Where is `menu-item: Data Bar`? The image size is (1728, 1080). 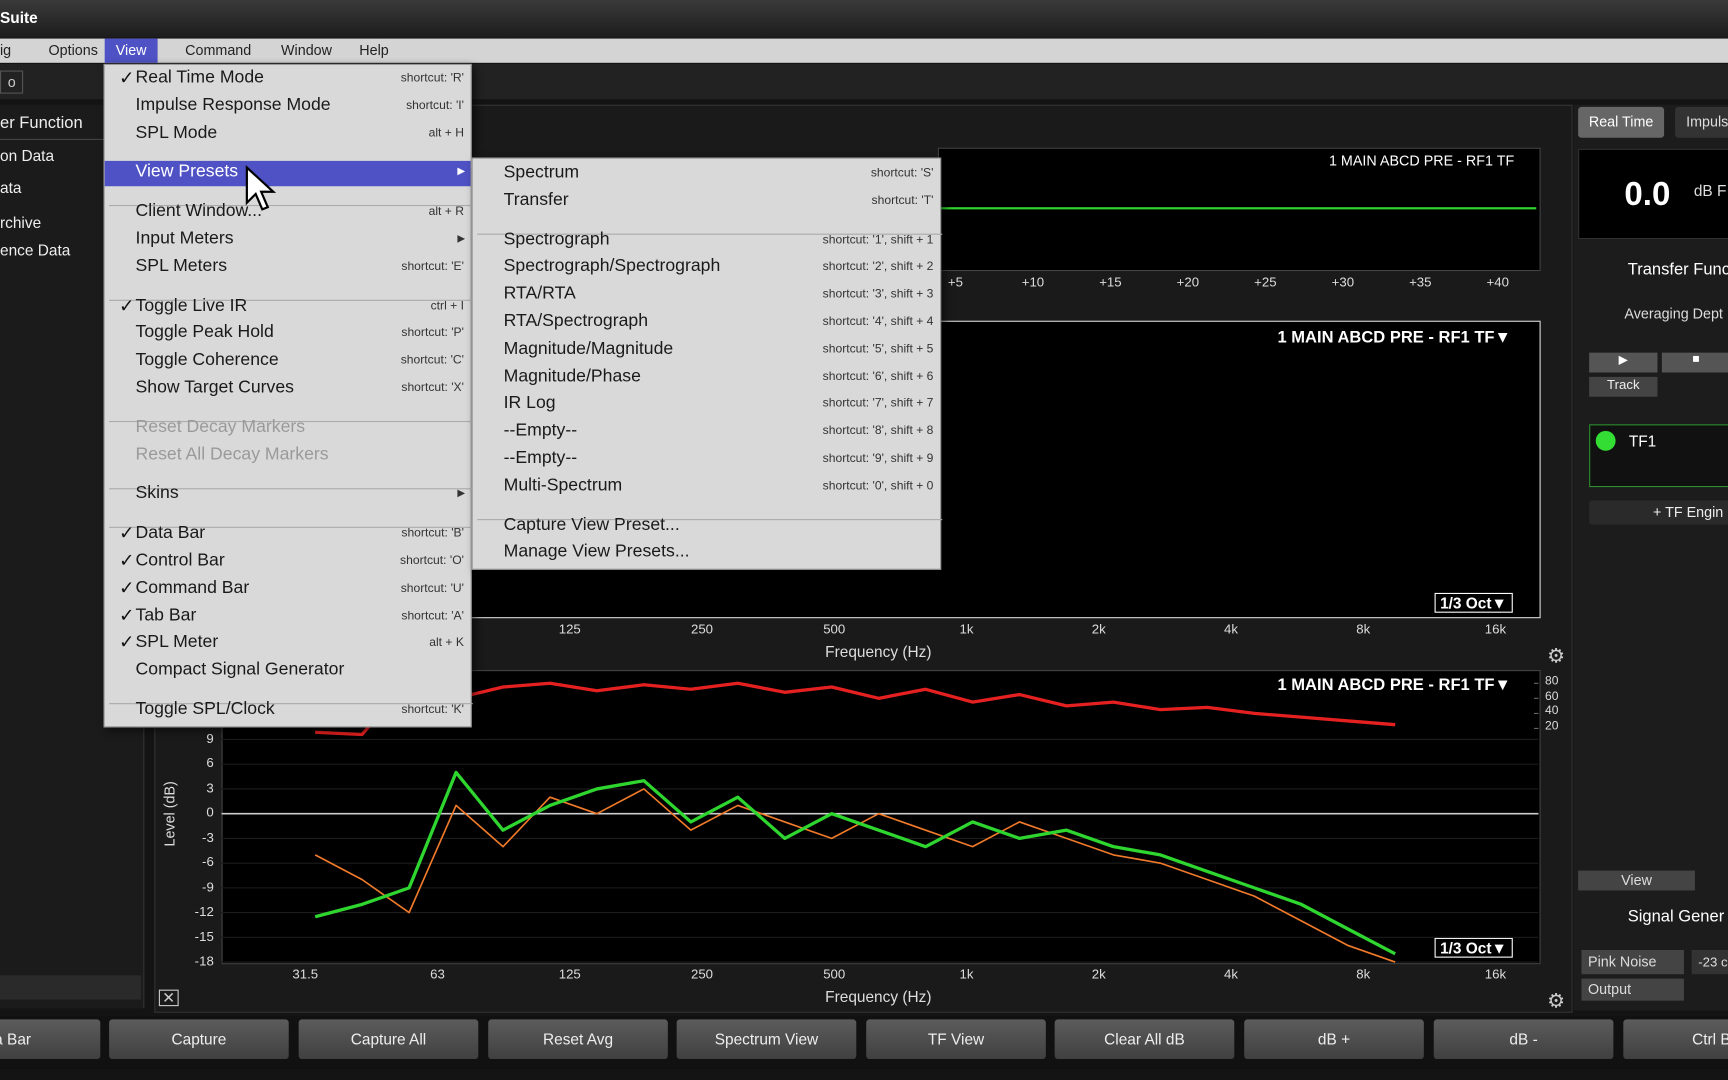
menu-item: Data Bar is located at coordinates (170, 533).